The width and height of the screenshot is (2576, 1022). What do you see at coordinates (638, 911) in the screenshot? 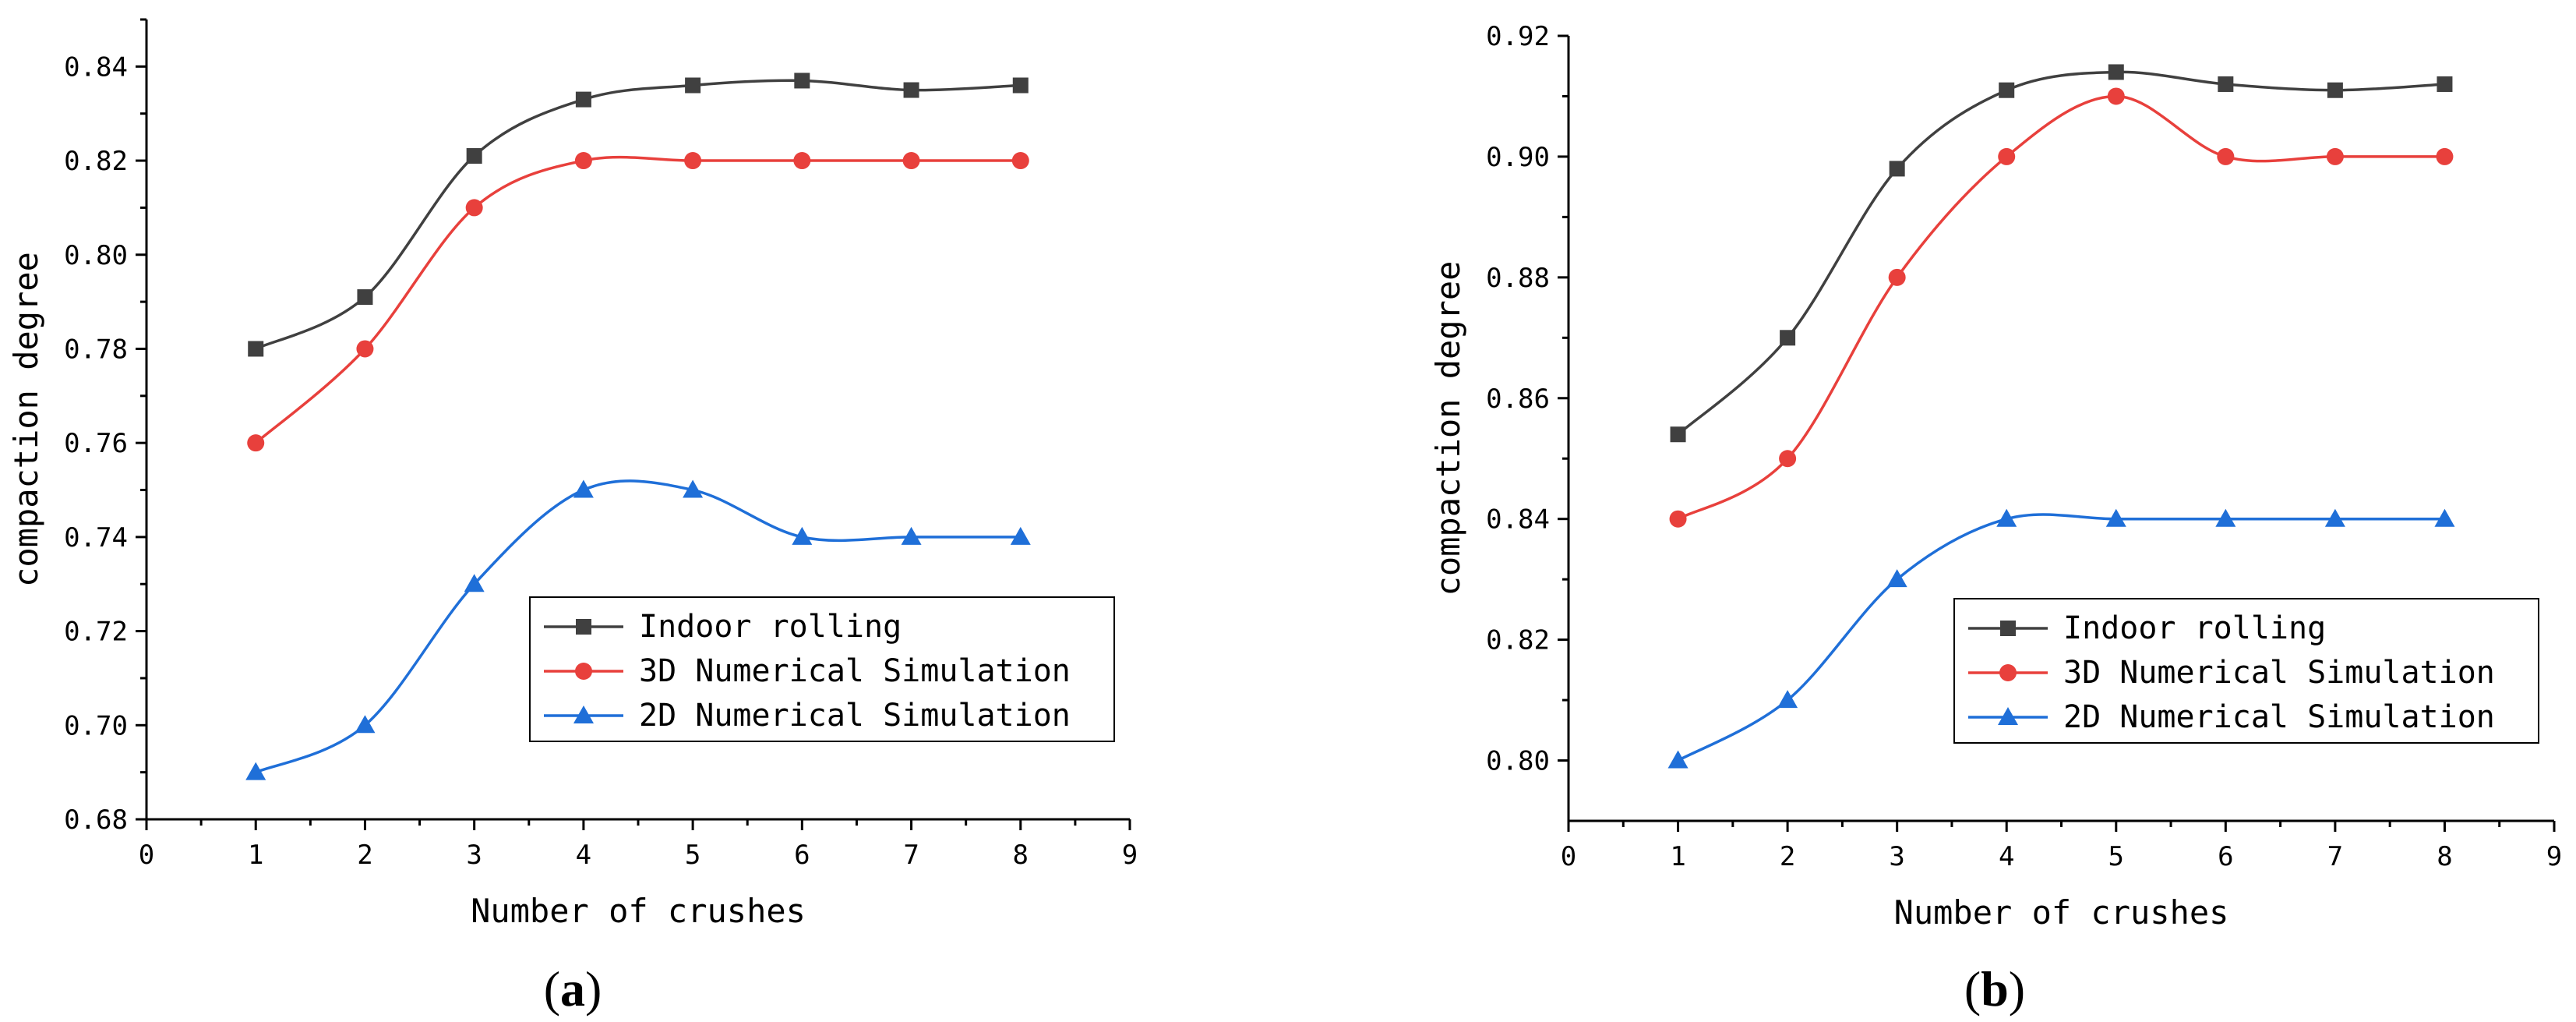
I see `x-axis-title: Number of crushes` at bounding box center [638, 911].